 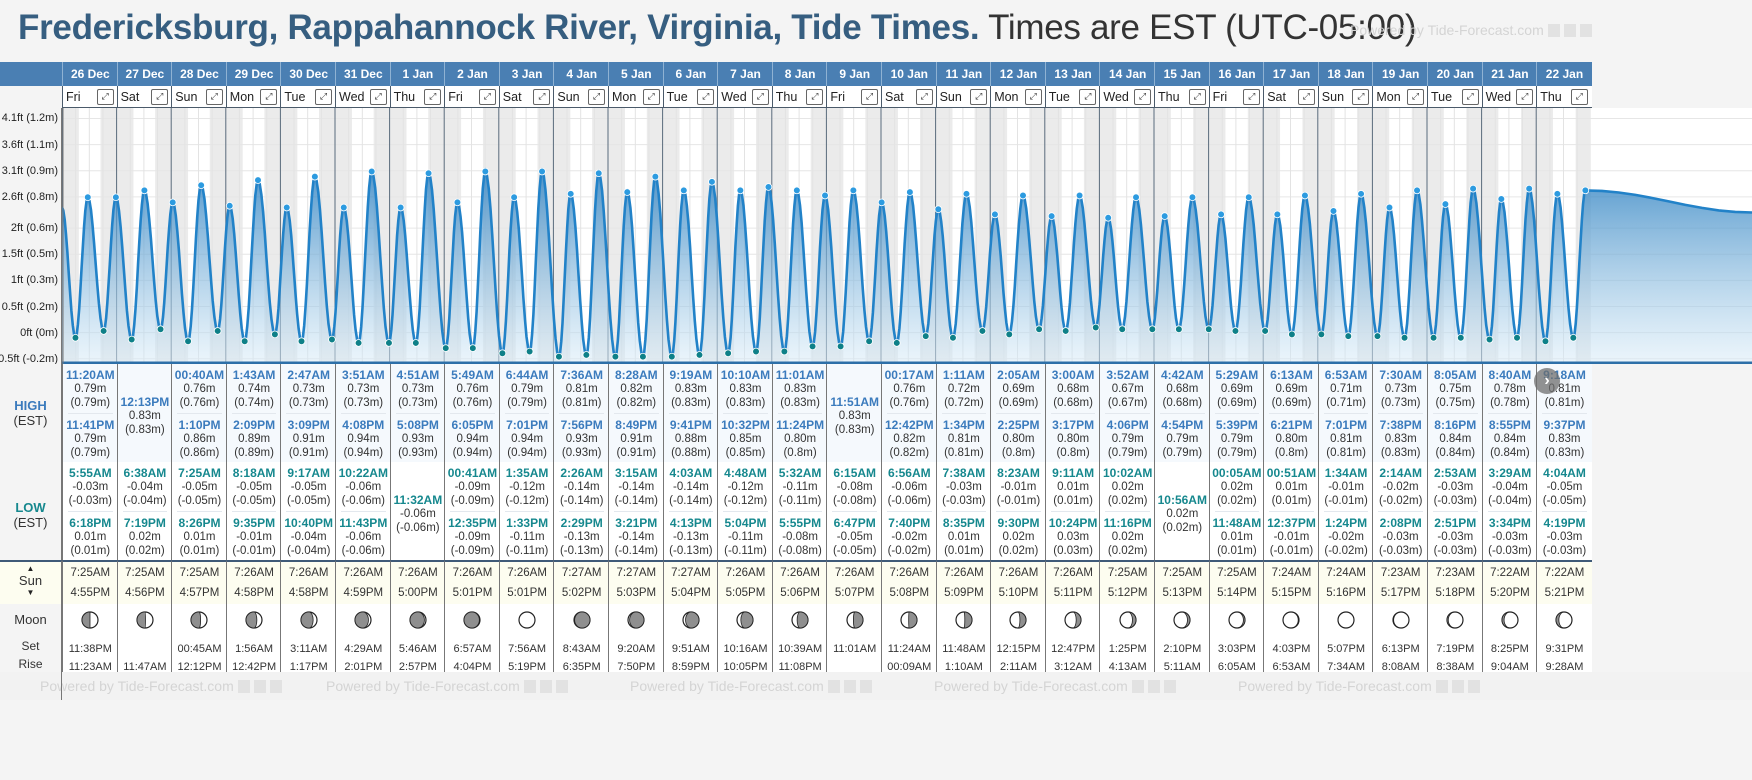 I want to click on high-tide-cell: 8:40AM 0.78m (0.78m) 8:55PM 0.84m (0.84m), so click(x=1509, y=413).